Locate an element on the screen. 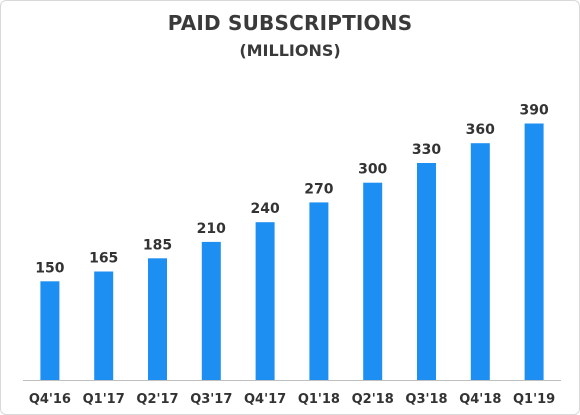 The image size is (580, 415). bar-Q1'18 is located at coordinates (319, 291).